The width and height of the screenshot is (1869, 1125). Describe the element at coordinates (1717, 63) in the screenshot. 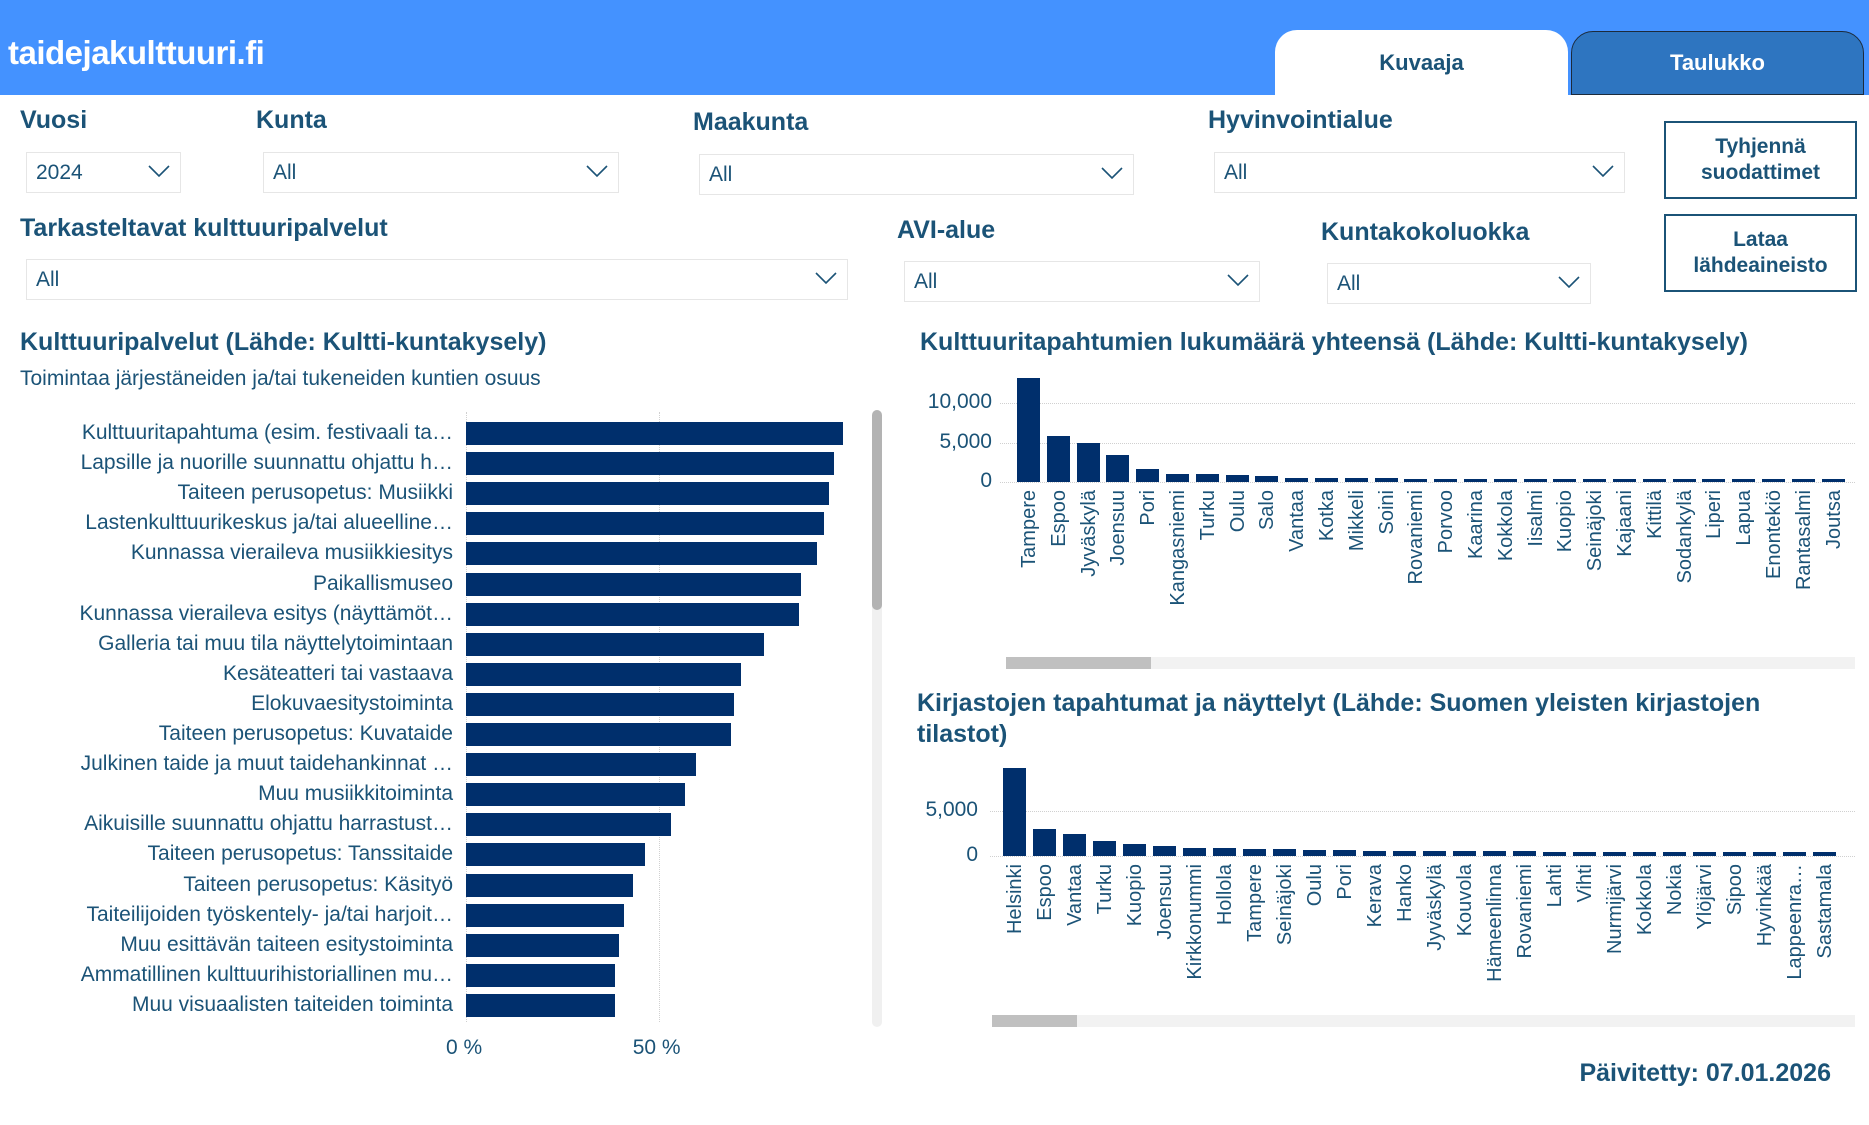

I see `tab-taulukko: Taulukko` at that location.